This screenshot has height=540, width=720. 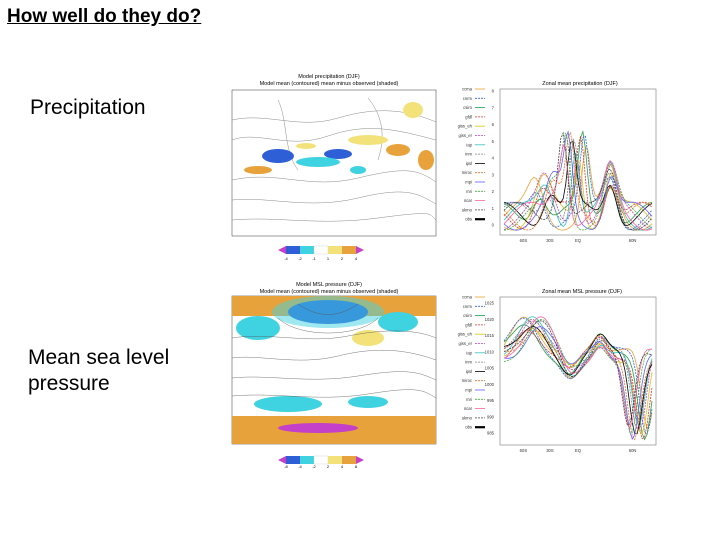 I want to click on mslp-label-line1: Mean sea level, so click(x=99, y=357).